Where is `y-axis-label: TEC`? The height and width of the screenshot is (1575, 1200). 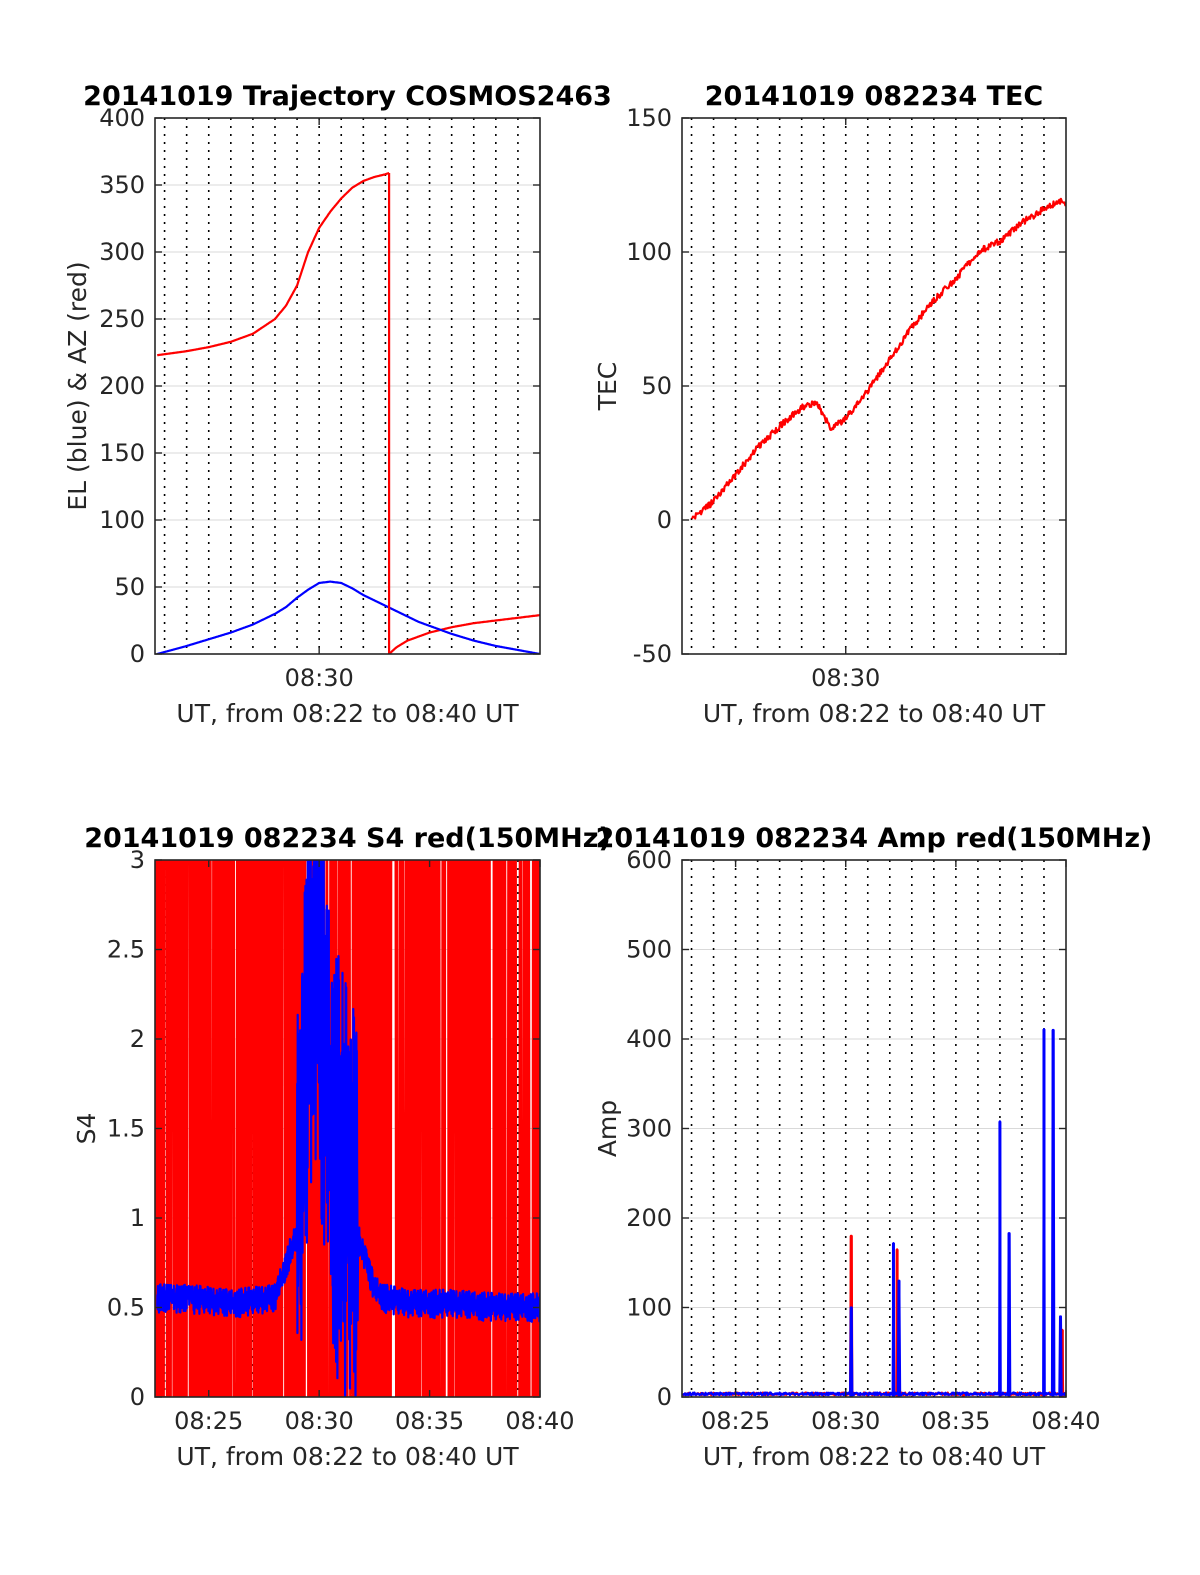
y-axis-label: TEC is located at coordinates (607, 387).